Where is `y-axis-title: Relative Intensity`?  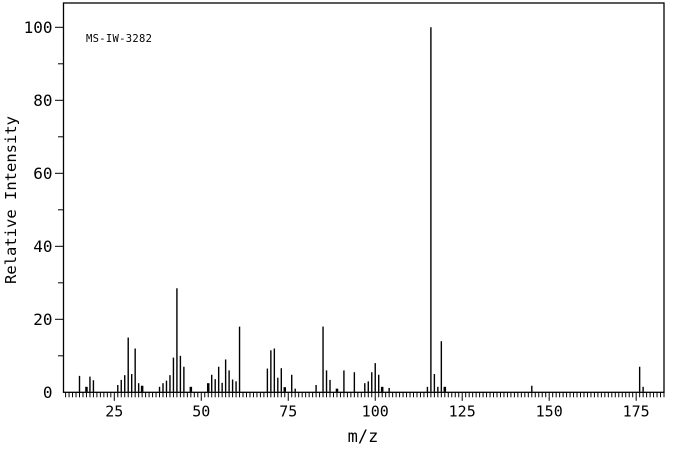
y-axis-title: Relative Intensity is located at coordinates (11, 200).